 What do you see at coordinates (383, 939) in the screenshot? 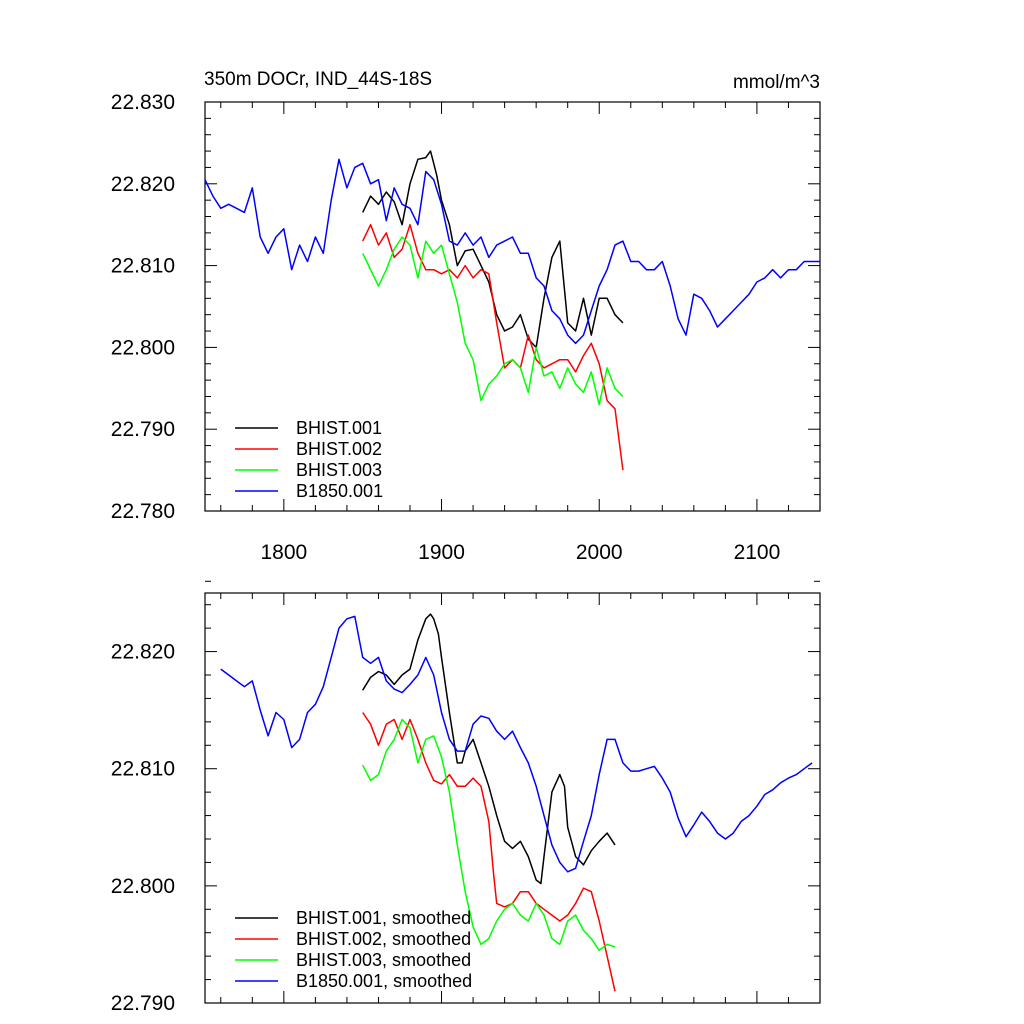
I see `legend-label: BHIST.002, smoothed` at bounding box center [383, 939].